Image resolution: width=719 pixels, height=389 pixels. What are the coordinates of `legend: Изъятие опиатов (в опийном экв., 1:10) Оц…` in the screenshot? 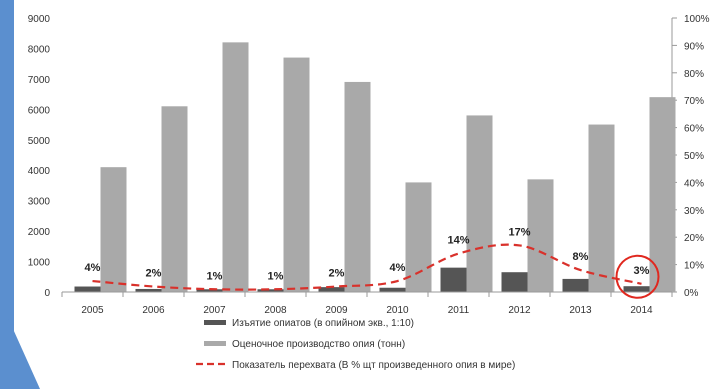 It's located at (355, 344).